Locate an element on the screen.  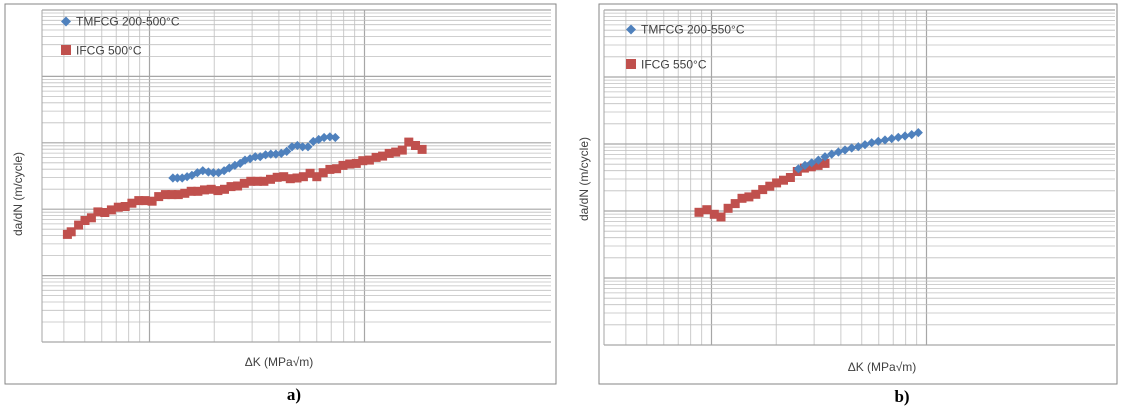
legend-label-ifcg-b: IFCG 550°C is located at coordinates (674, 65).